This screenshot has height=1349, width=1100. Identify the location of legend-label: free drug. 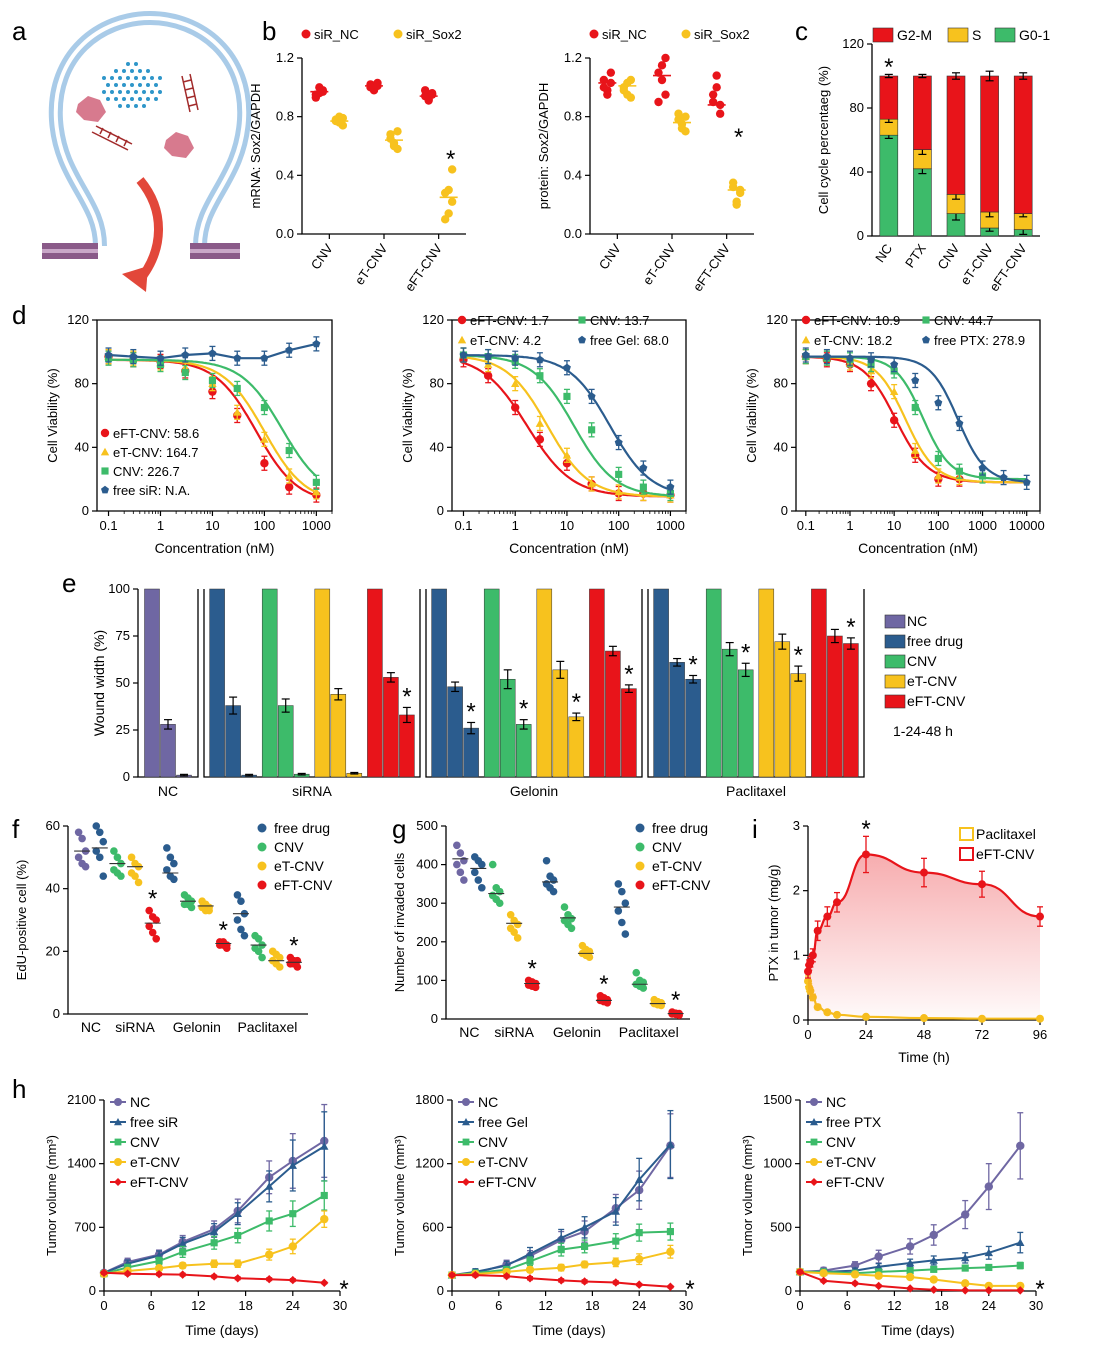
(935, 641).